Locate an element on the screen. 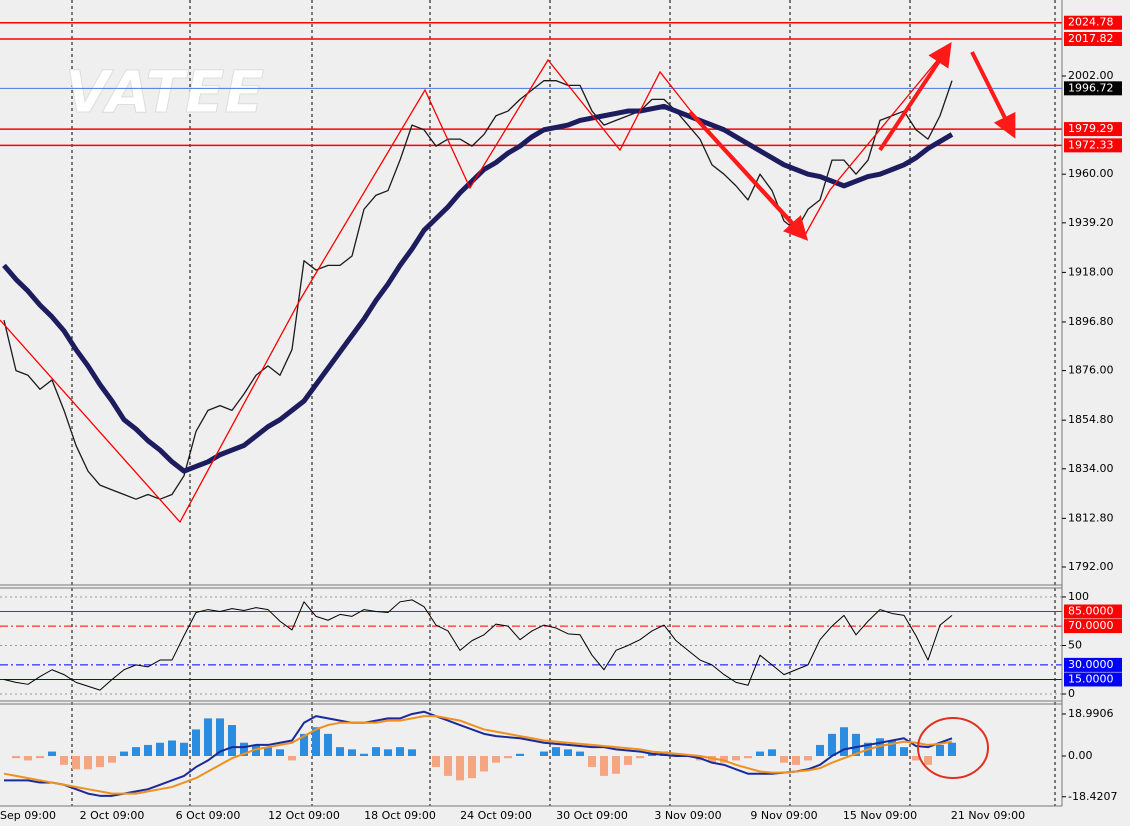 This screenshot has width=1130, height=826. level-label: 30.0000 is located at coordinates (1091, 664).